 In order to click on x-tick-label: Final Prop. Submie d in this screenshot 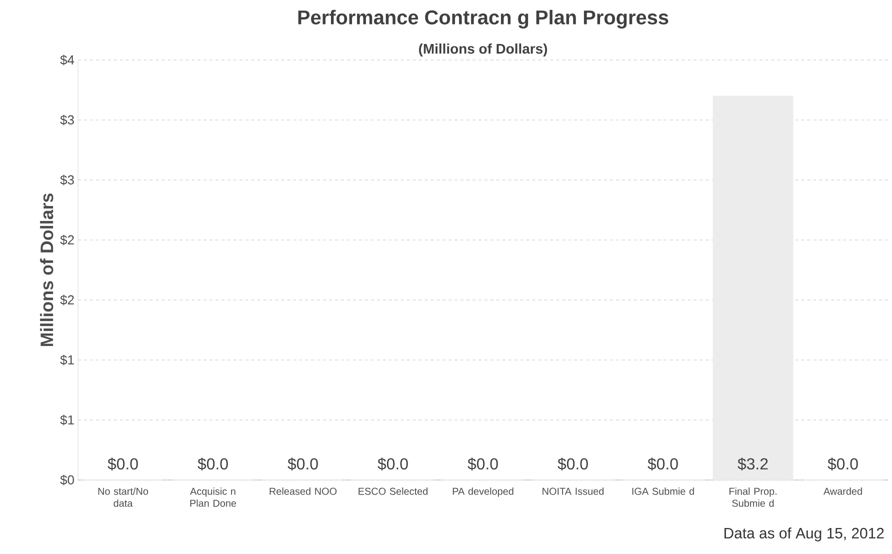, I will do `click(752, 497)`.